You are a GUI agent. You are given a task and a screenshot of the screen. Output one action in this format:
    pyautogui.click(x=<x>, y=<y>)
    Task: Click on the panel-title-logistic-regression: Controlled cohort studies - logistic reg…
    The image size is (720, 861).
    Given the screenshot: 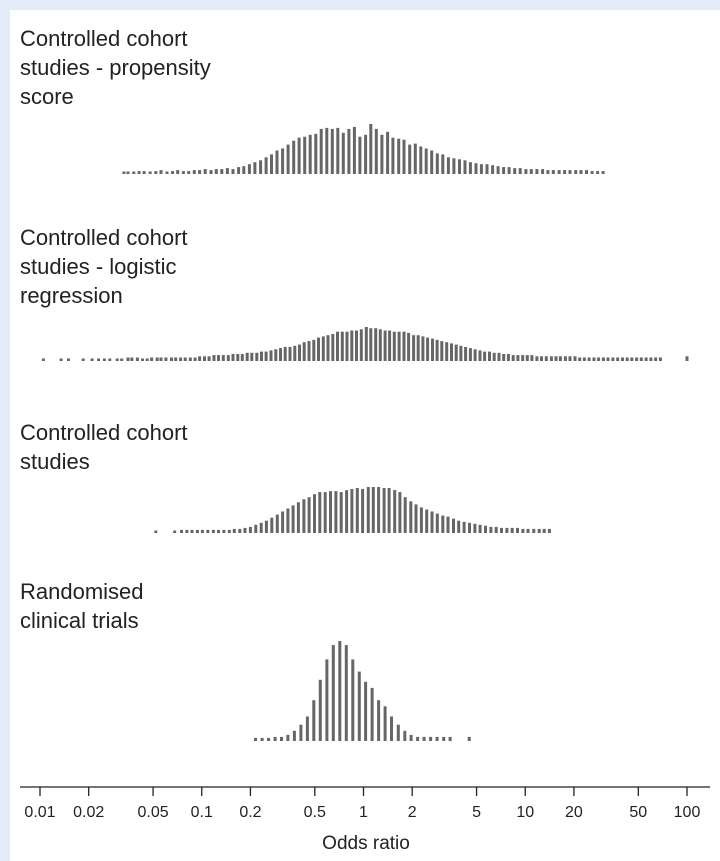 What is the action you would take?
    pyautogui.click(x=104, y=266)
    